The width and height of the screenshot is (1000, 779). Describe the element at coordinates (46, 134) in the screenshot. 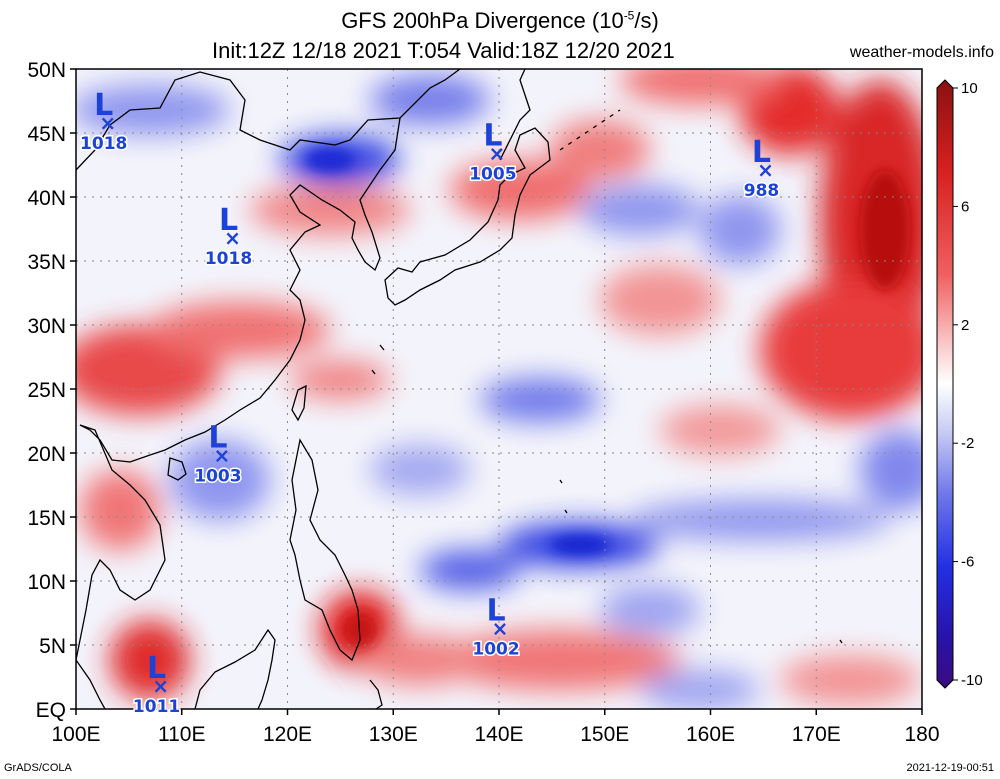

I see `lat-tick-label: 45N` at that location.